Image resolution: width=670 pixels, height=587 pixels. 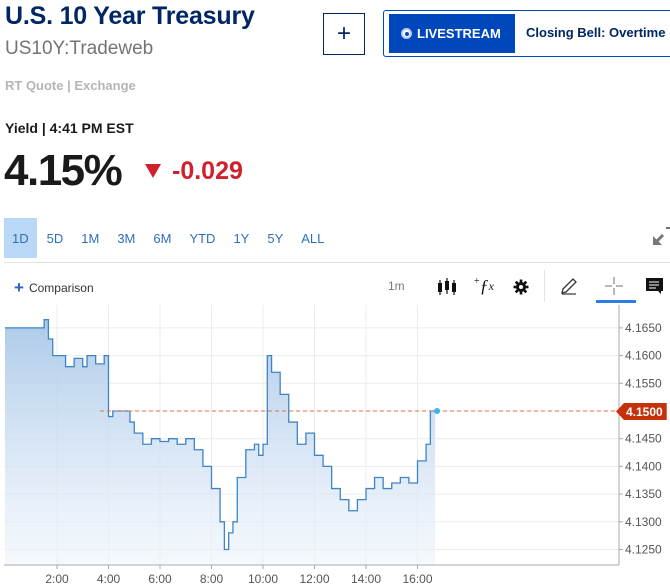 I want to click on svg-text: 4.1300, so click(x=643, y=522).